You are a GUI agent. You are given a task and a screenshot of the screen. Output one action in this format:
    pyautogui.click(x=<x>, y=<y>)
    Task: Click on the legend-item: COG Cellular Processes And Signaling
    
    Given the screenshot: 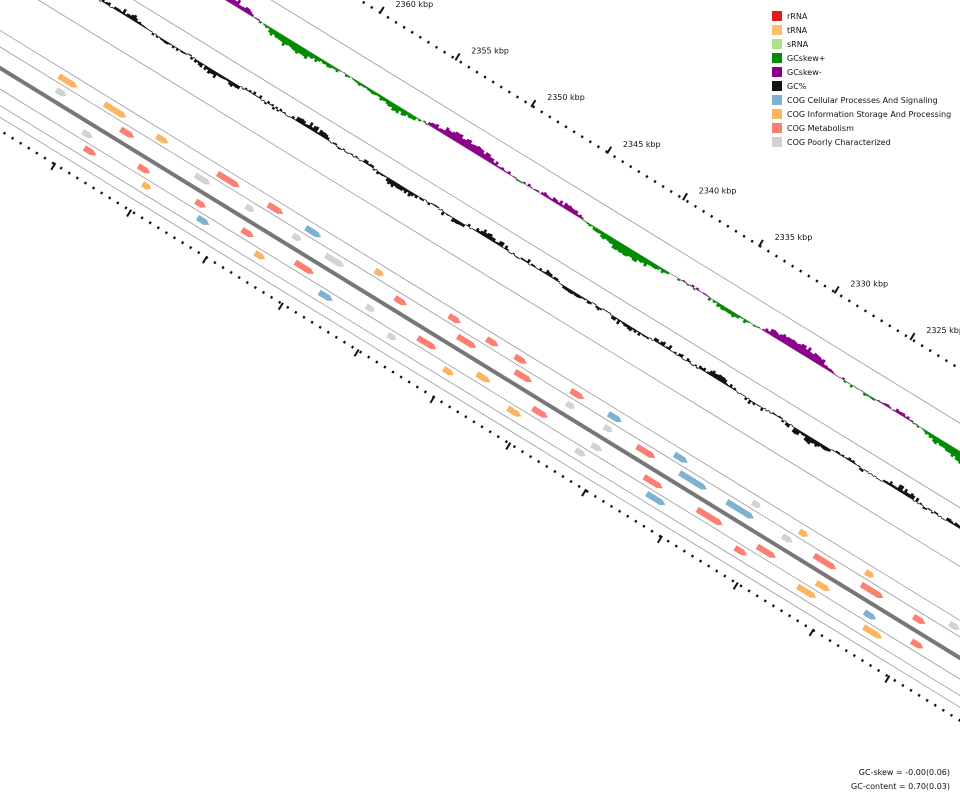 What is the action you would take?
    pyautogui.click(x=861, y=100)
    